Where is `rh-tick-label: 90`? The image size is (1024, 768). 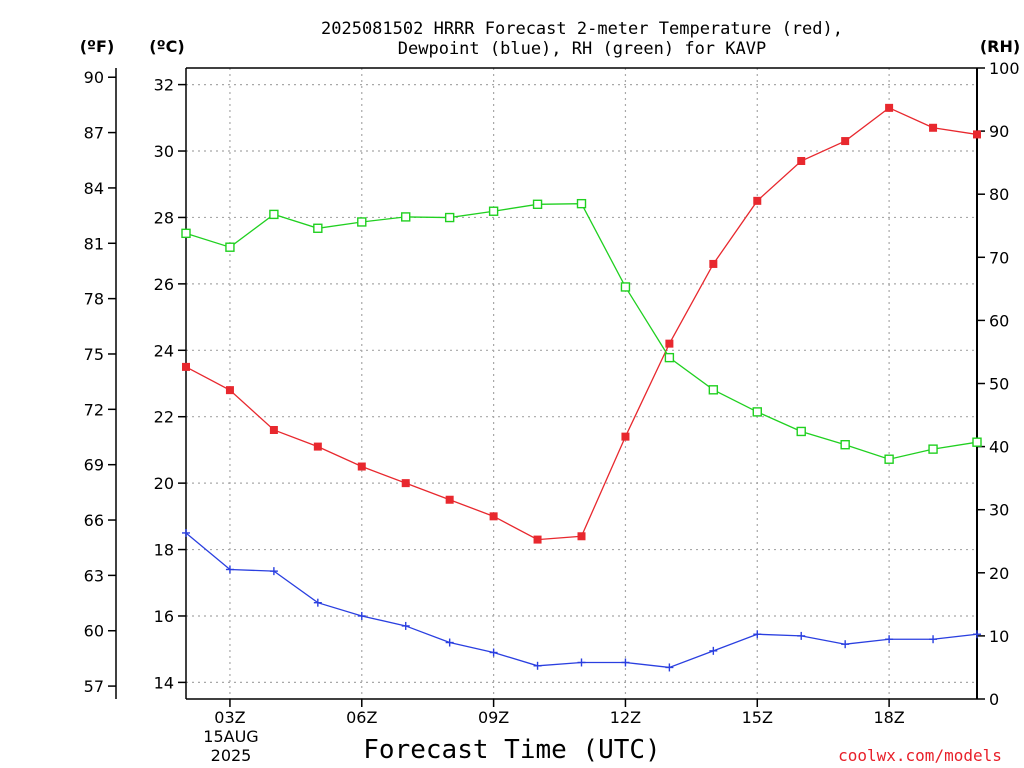
rh-tick-label: 90 is located at coordinates (999, 131).